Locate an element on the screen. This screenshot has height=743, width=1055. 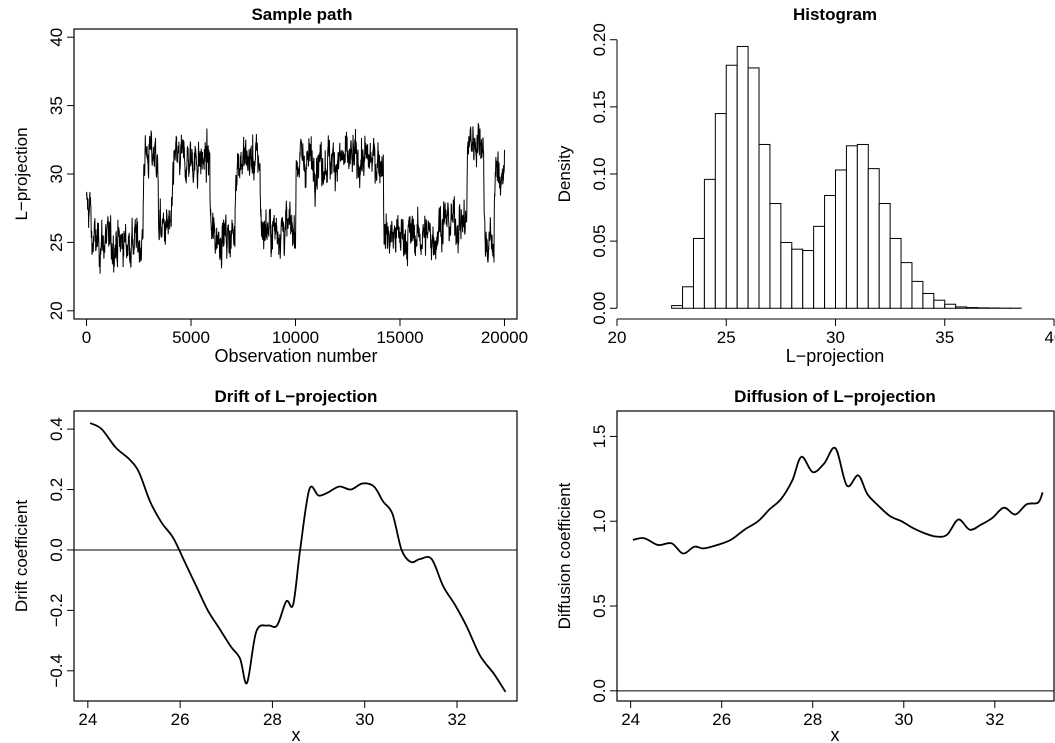
histogram-bars is located at coordinates (847, 177).